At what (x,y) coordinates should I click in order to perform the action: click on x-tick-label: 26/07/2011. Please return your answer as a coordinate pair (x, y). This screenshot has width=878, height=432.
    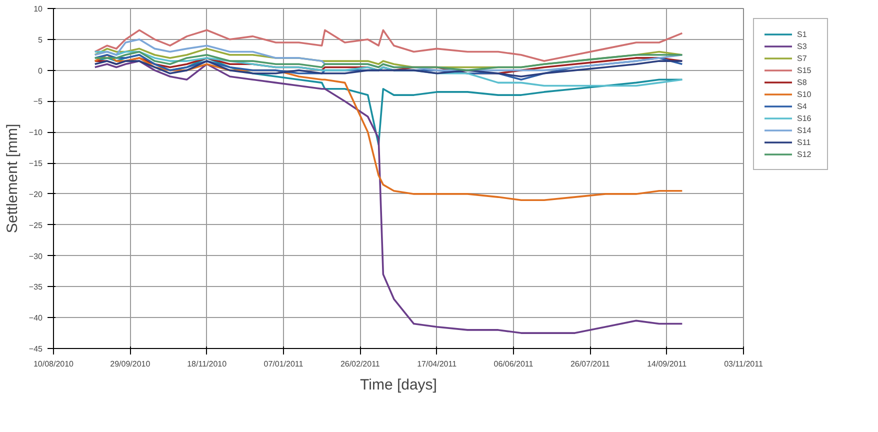
    Looking at the image, I should click on (590, 364).